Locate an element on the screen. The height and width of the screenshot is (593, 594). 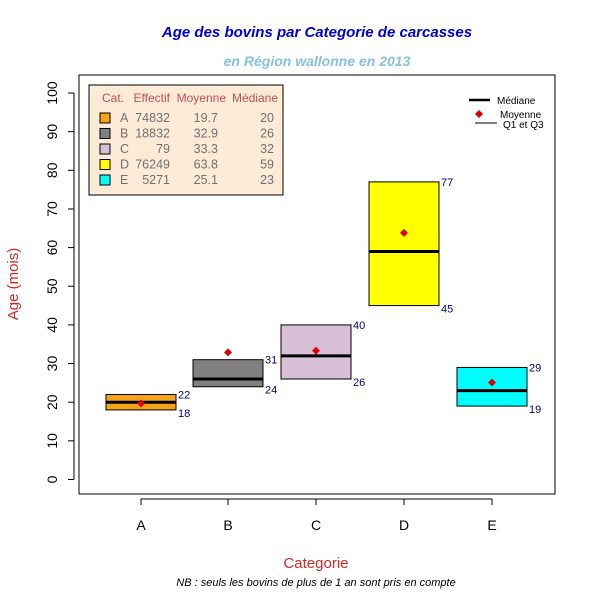
legend-swatch-C is located at coordinates (105, 149).